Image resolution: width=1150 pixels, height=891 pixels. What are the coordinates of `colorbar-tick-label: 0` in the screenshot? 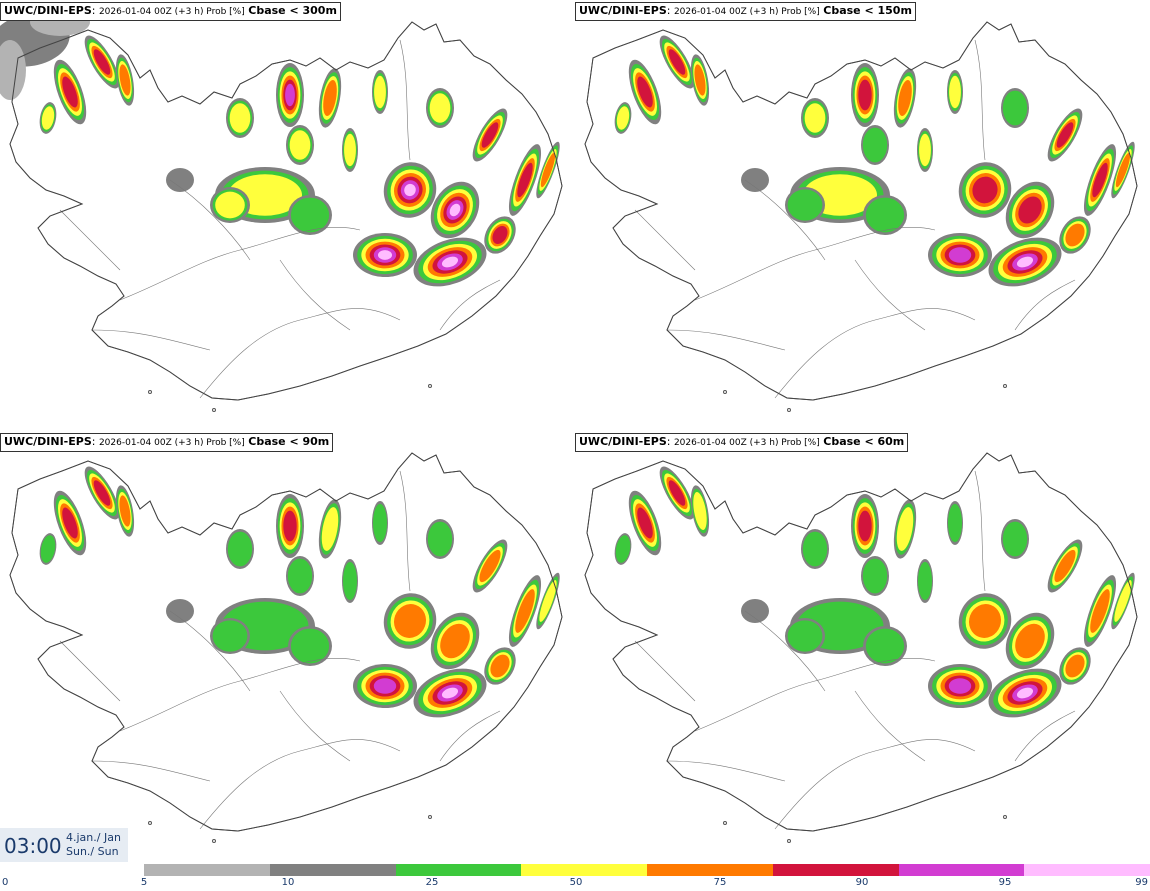 It's located at (5, 882).